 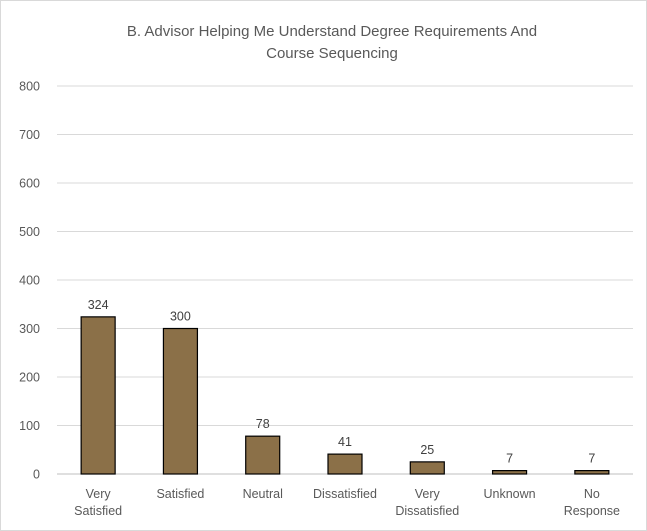 I want to click on data-label: 78, so click(x=263, y=424).